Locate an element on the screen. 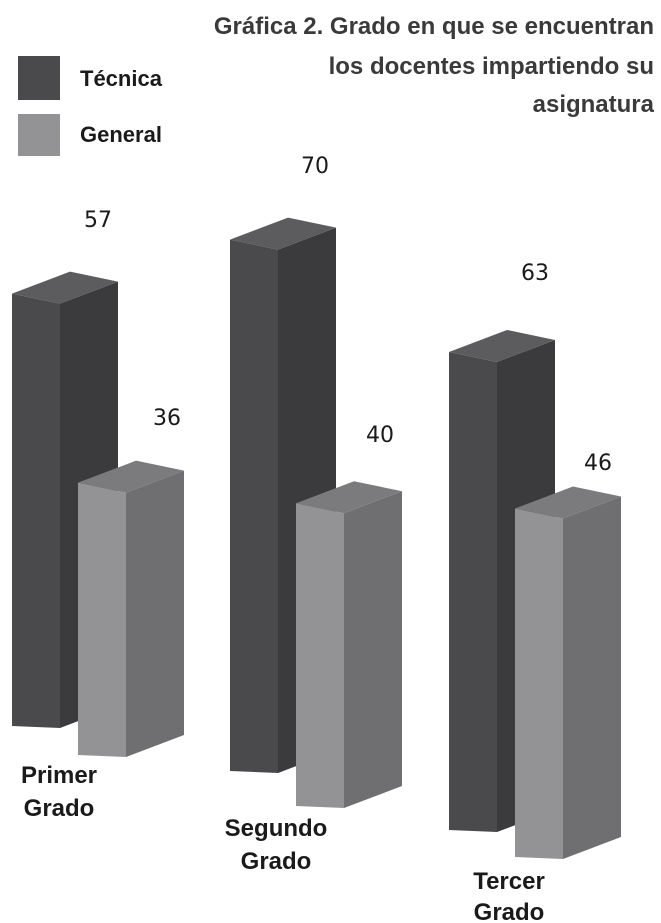 Image resolution: width=661 pixels, height=923 pixels. bar-segundo-general is located at coordinates (349, 644).